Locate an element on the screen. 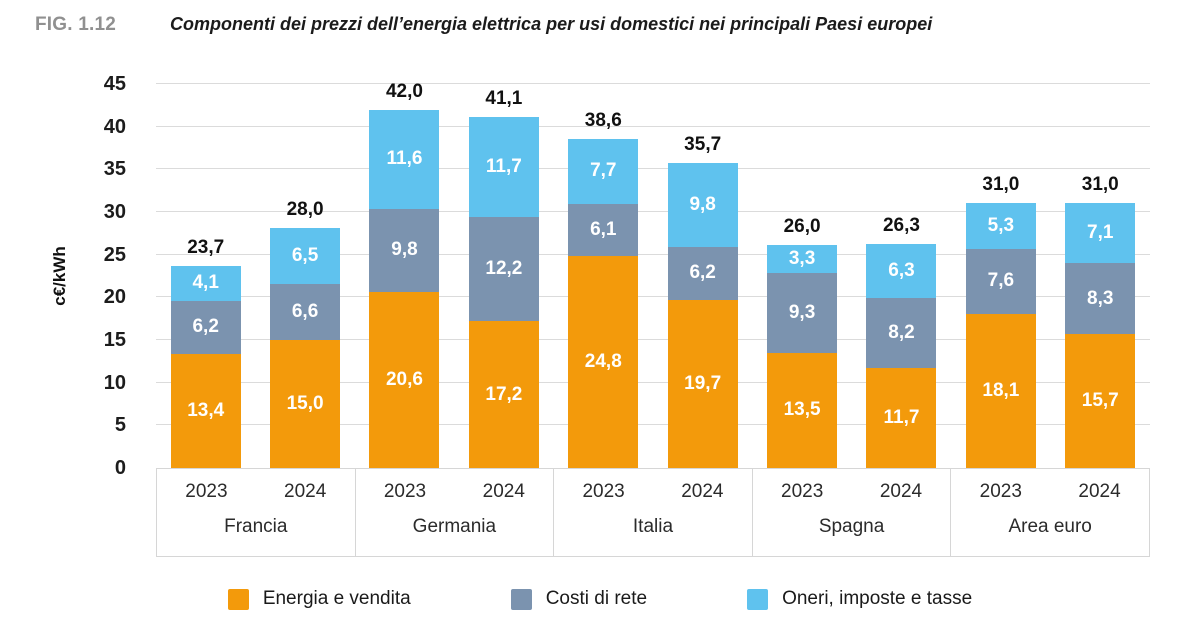  bar-italia-2023: 38,6 24,8 6,1 7,7 is located at coordinates (603, 289).